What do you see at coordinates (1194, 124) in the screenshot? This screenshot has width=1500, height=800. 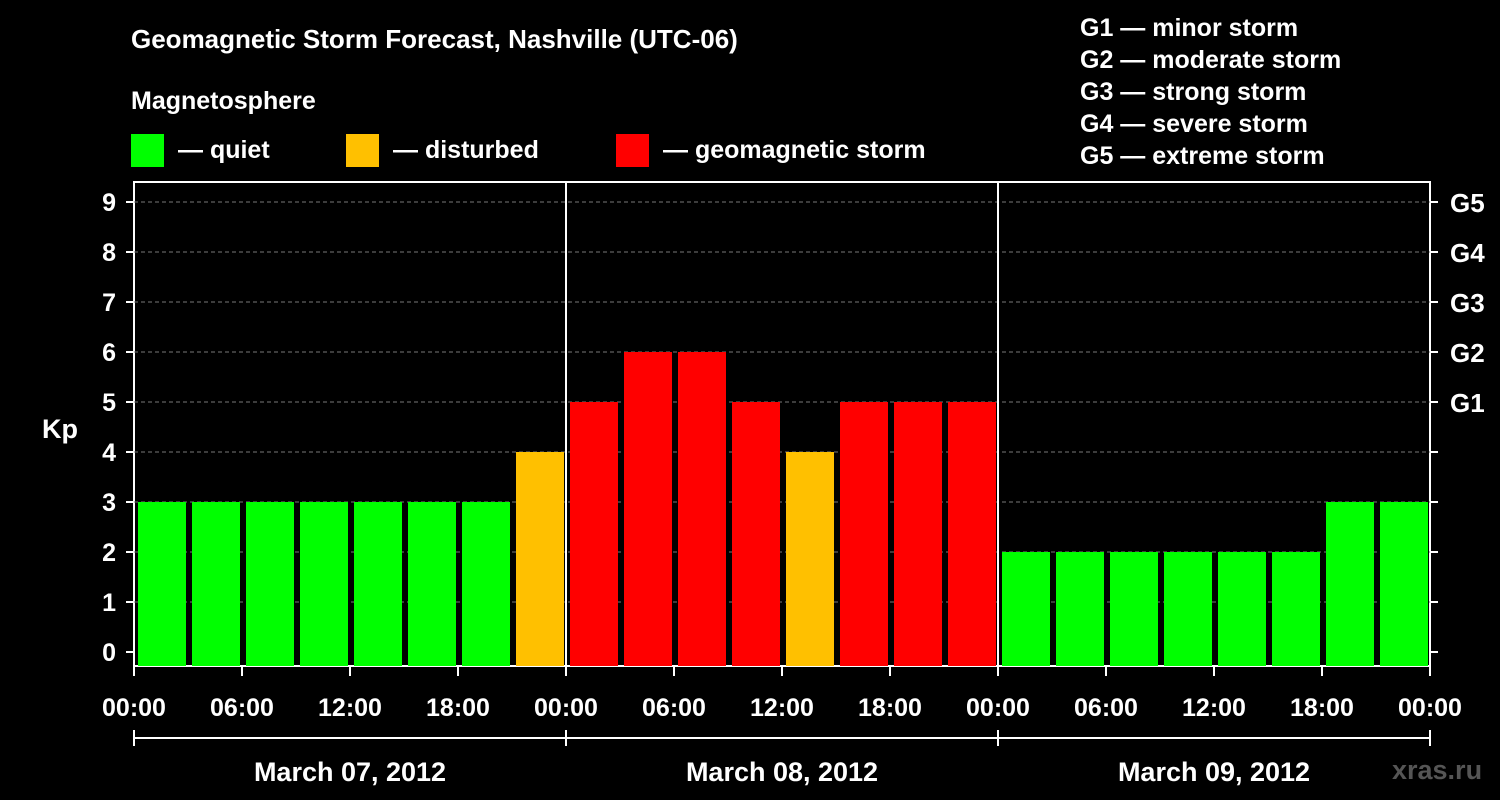 I see `g-scale-g4: G4 — severe storm` at bounding box center [1194, 124].